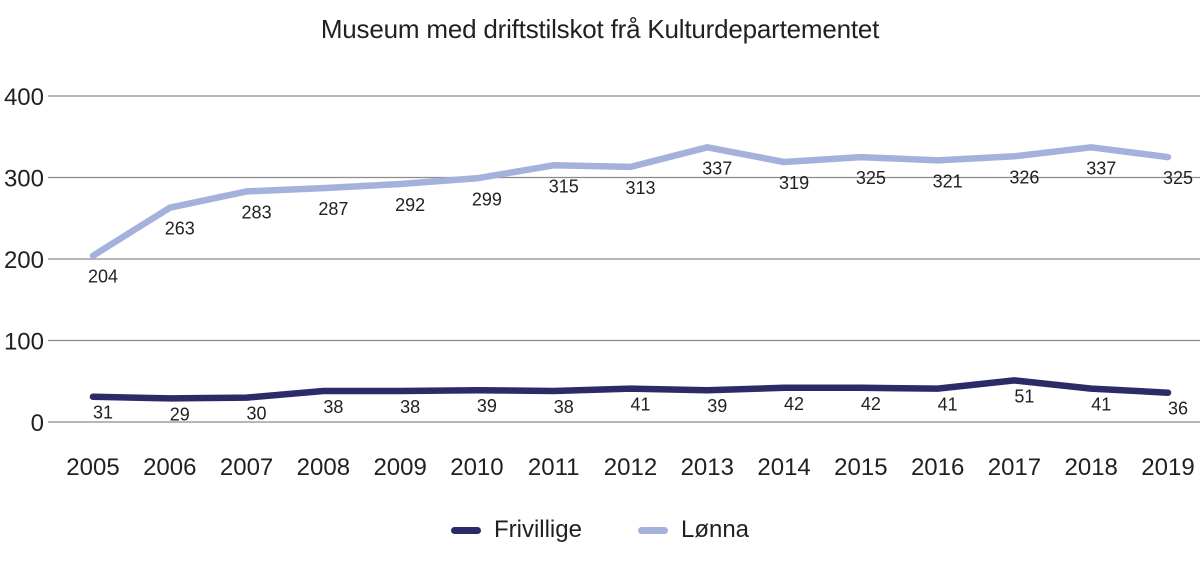 The width and height of the screenshot is (1200, 561). I want to click on x-axis-tick-2013: 2013, so click(707, 467).